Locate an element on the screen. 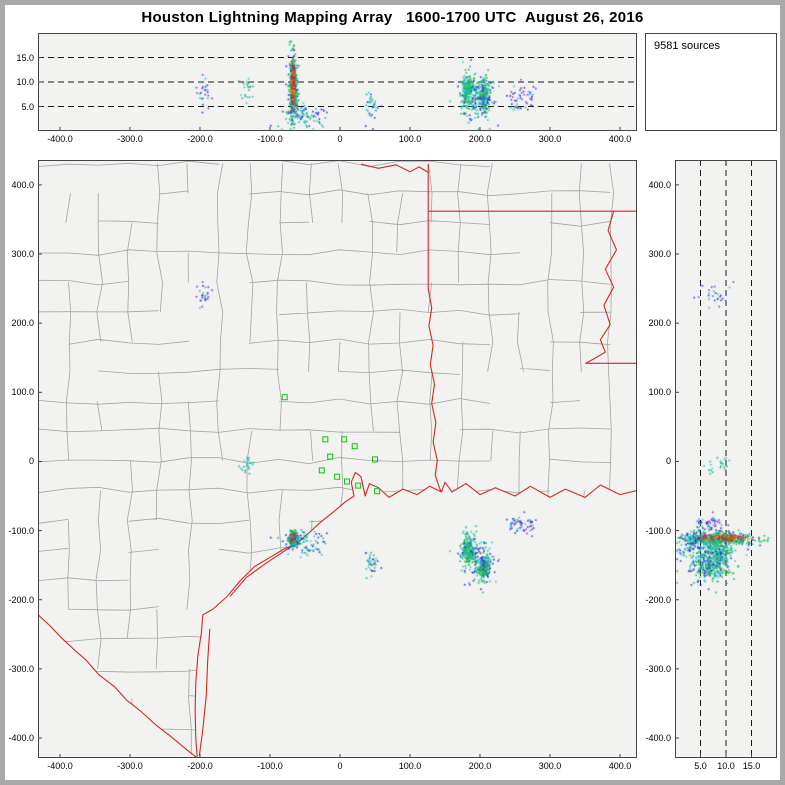 The image size is (785, 785). ew-altitude-graphics is located at coordinates (337, 82).